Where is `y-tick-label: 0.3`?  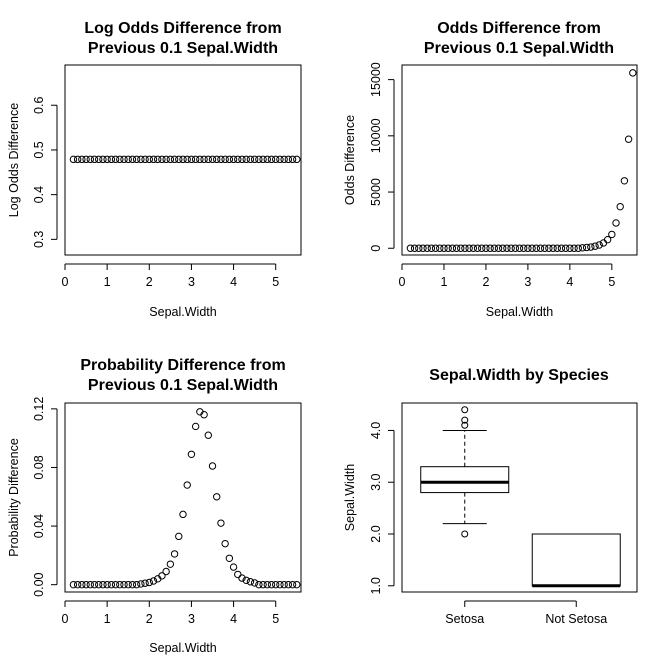 y-tick-label: 0.3 is located at coordinates (39, 239).